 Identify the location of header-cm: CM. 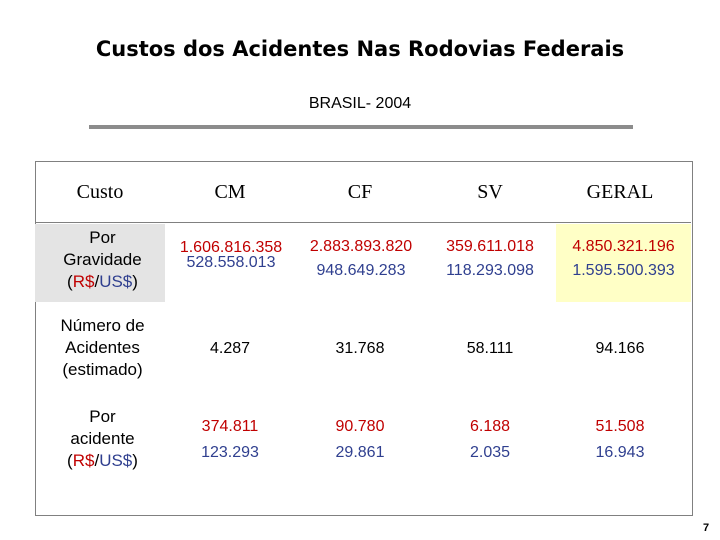
(230, 192).